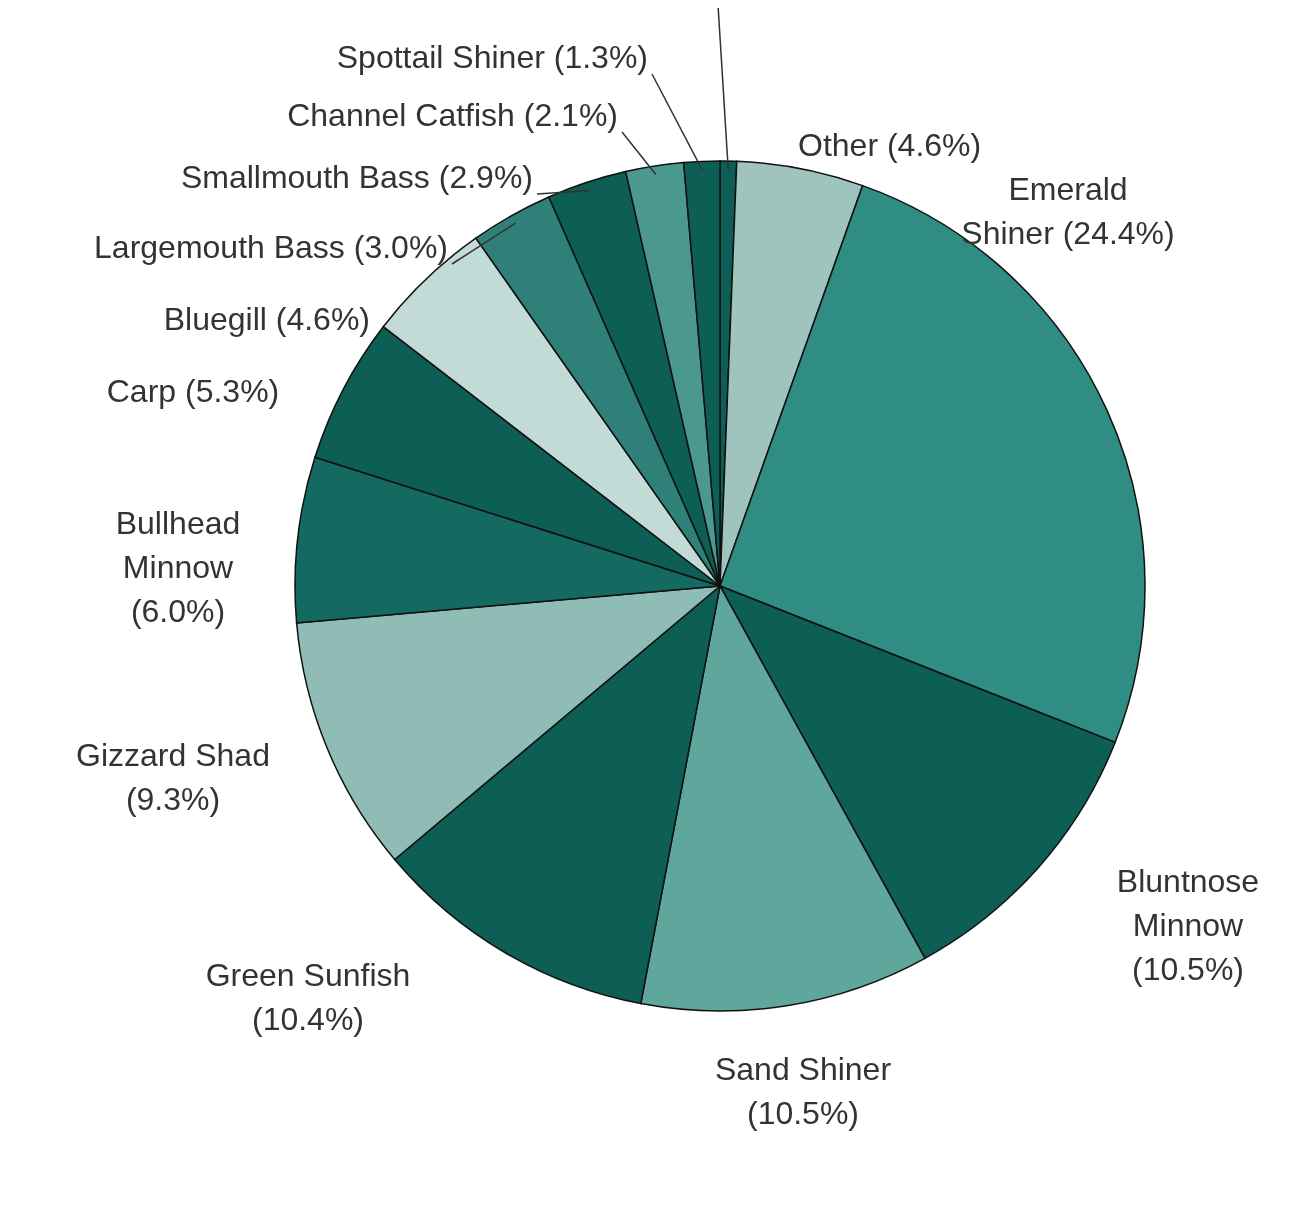 Image resolution: width=1300 pixels, height=1217 pixels. What do you see at coordinates (803, 1069) in the screenshot?
I see `slice-label: Sand Shiner` at bounding box center [803, 1069].